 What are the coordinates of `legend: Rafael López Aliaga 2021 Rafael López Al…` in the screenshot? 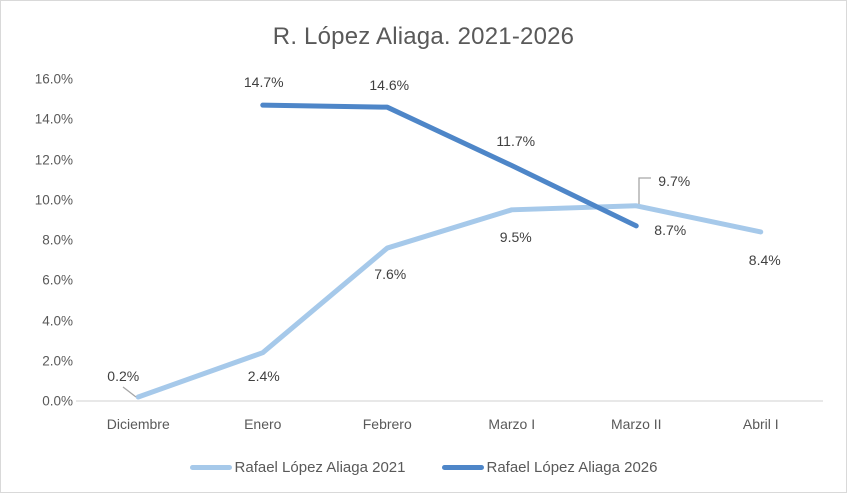 It's located at (423, 467).